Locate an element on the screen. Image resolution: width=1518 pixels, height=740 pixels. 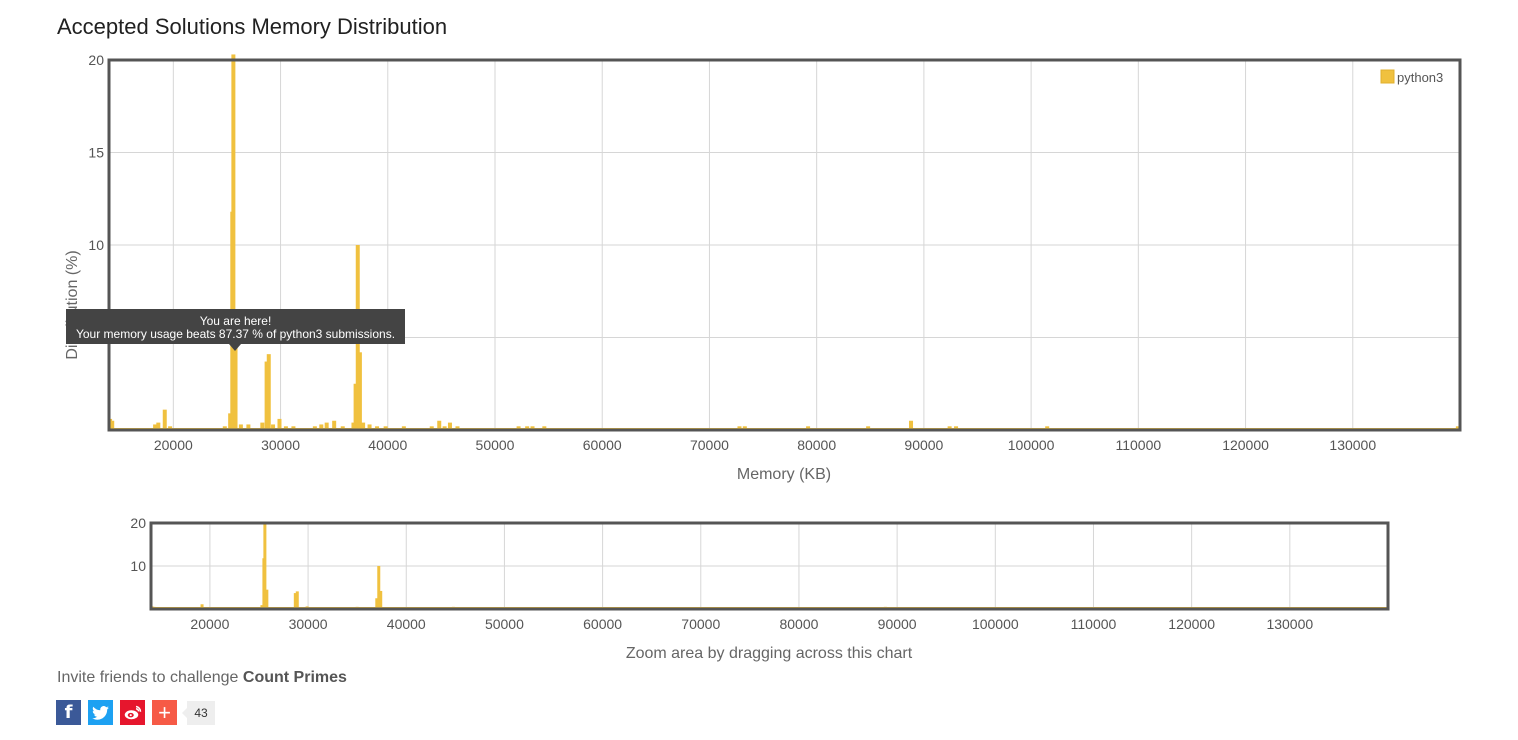
y-tick-label: 15 is located at coordinates (96, 153).